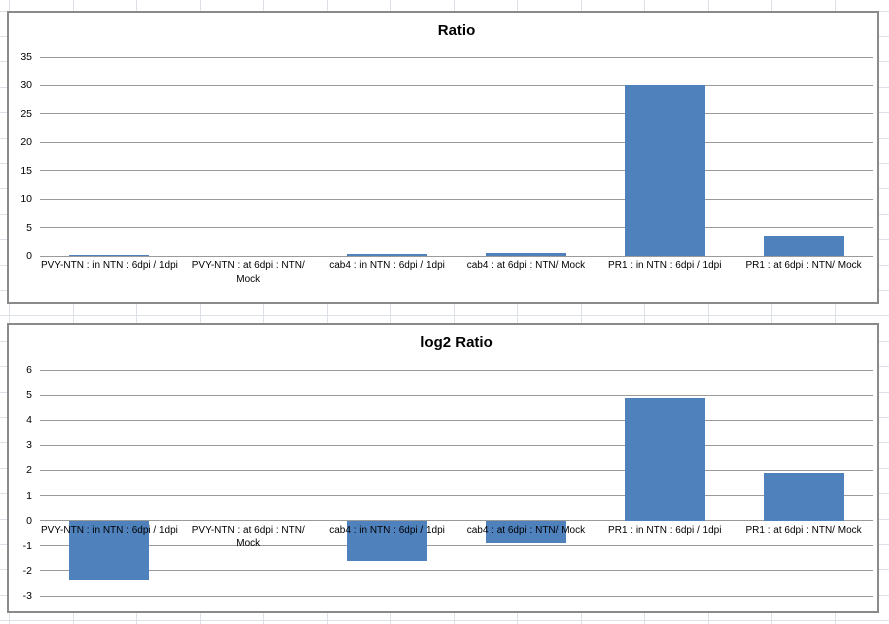 The image size is (889, 624). I want to click on y-tick-label: 1, so click(29, 495).